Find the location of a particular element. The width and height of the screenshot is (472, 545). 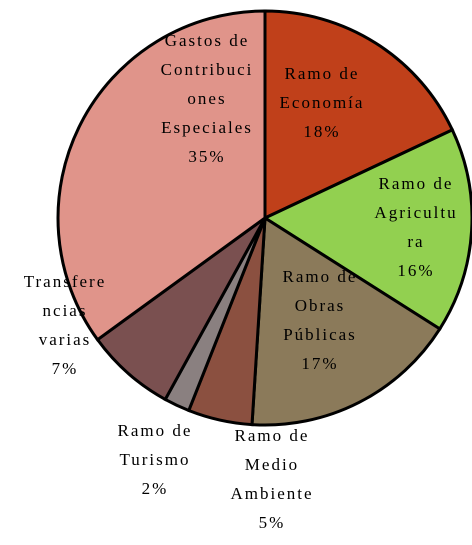

slice-label: Ramo de Obras Públicas is located at coordinates (320, 305).